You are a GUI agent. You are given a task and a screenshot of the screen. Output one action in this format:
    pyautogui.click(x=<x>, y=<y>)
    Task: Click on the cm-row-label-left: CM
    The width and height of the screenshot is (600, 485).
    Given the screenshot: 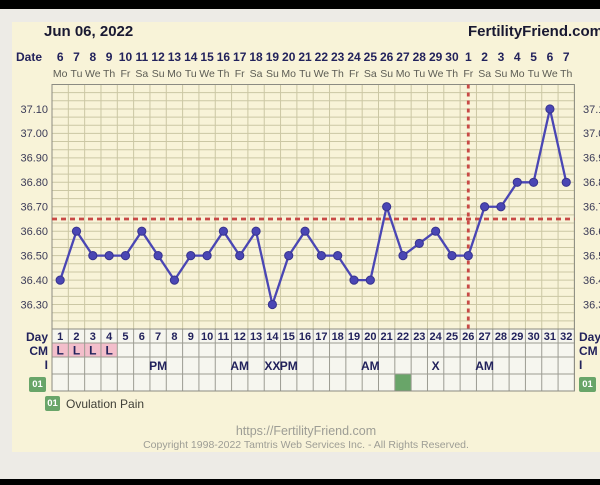 What is the action you would take?
    pyautogui.click(x=38, y=351)
    